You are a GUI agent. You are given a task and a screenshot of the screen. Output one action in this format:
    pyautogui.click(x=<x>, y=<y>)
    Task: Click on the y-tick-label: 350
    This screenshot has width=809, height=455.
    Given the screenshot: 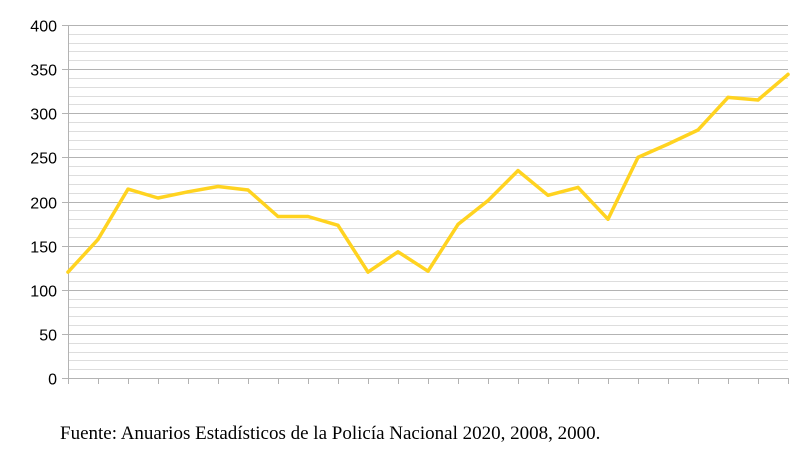 What is the action you would take?
    pyautogui.click(x=43, y=71)
    